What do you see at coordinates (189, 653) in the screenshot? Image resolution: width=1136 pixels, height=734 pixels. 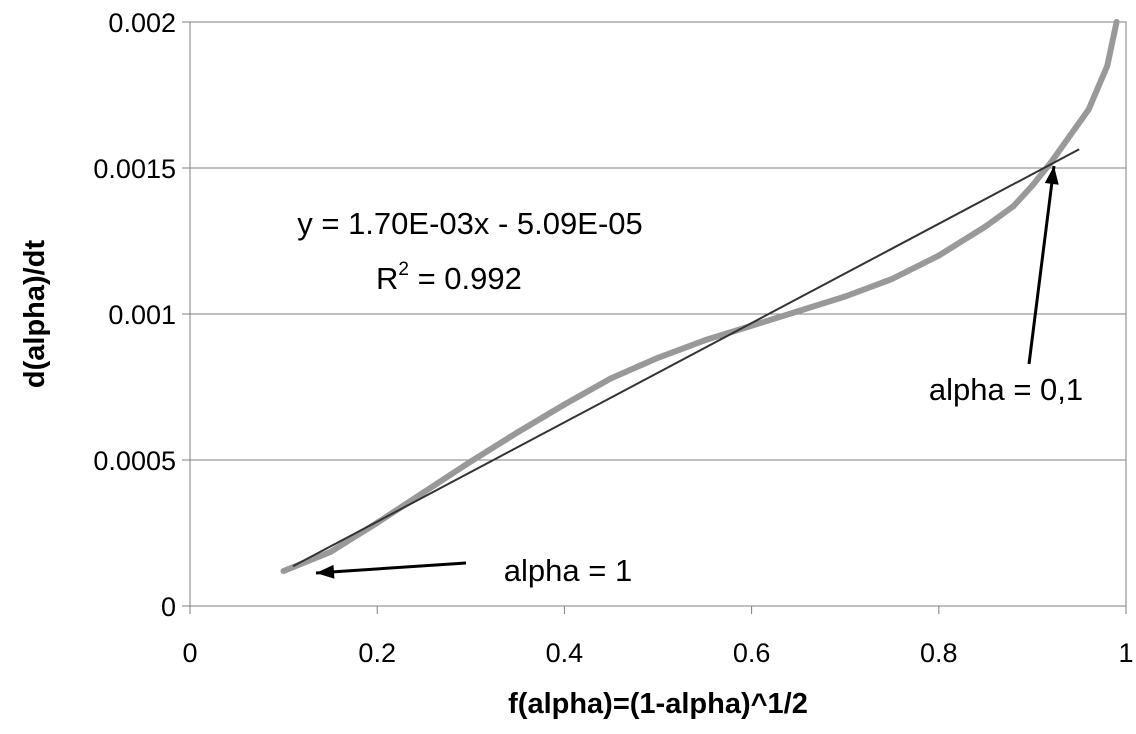 I see `x-tick-label: 0` at bounding box center [189, 653].